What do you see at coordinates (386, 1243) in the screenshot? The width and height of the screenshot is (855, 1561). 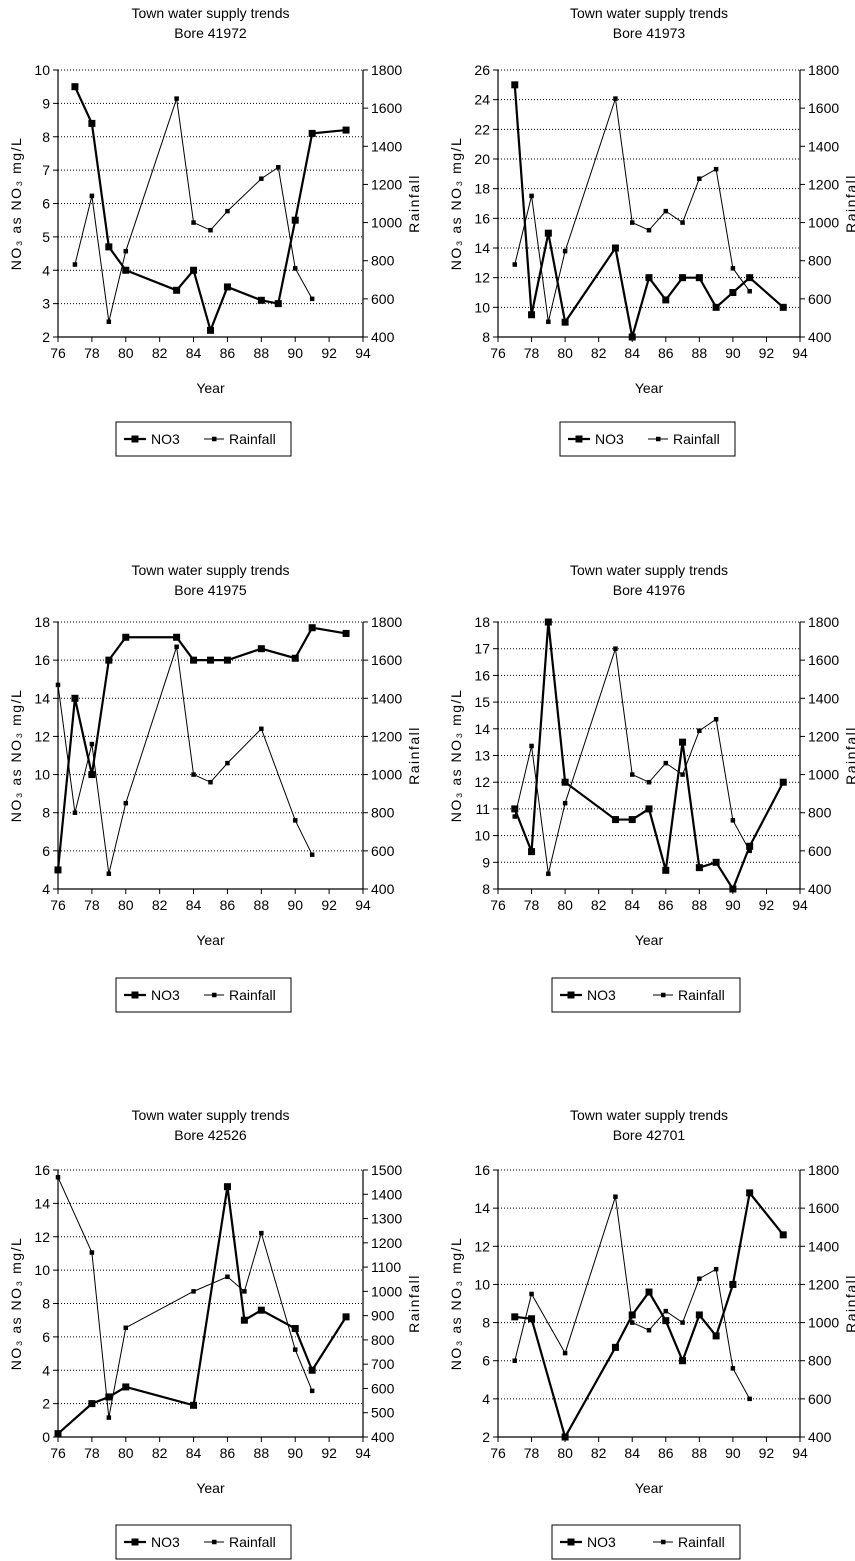 I see `y2-tick-label: 1200` at bounding box center [386, 1243].